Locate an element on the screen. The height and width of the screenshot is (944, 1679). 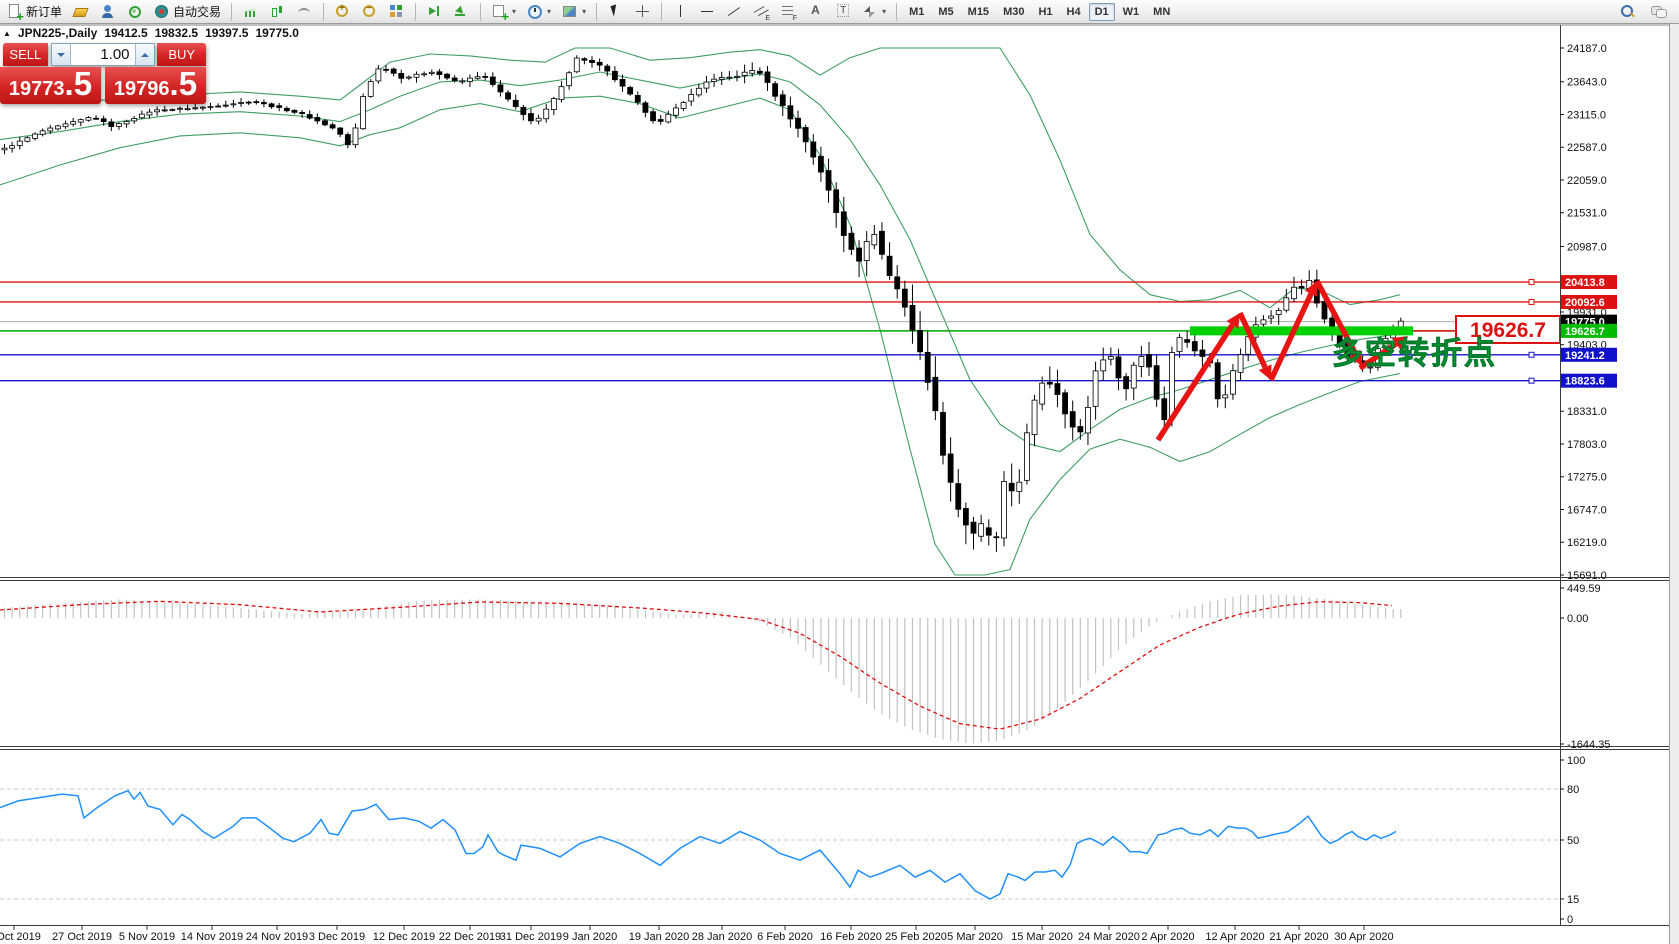
buy-price-main: 19796 is located at coordinates (141, 89).